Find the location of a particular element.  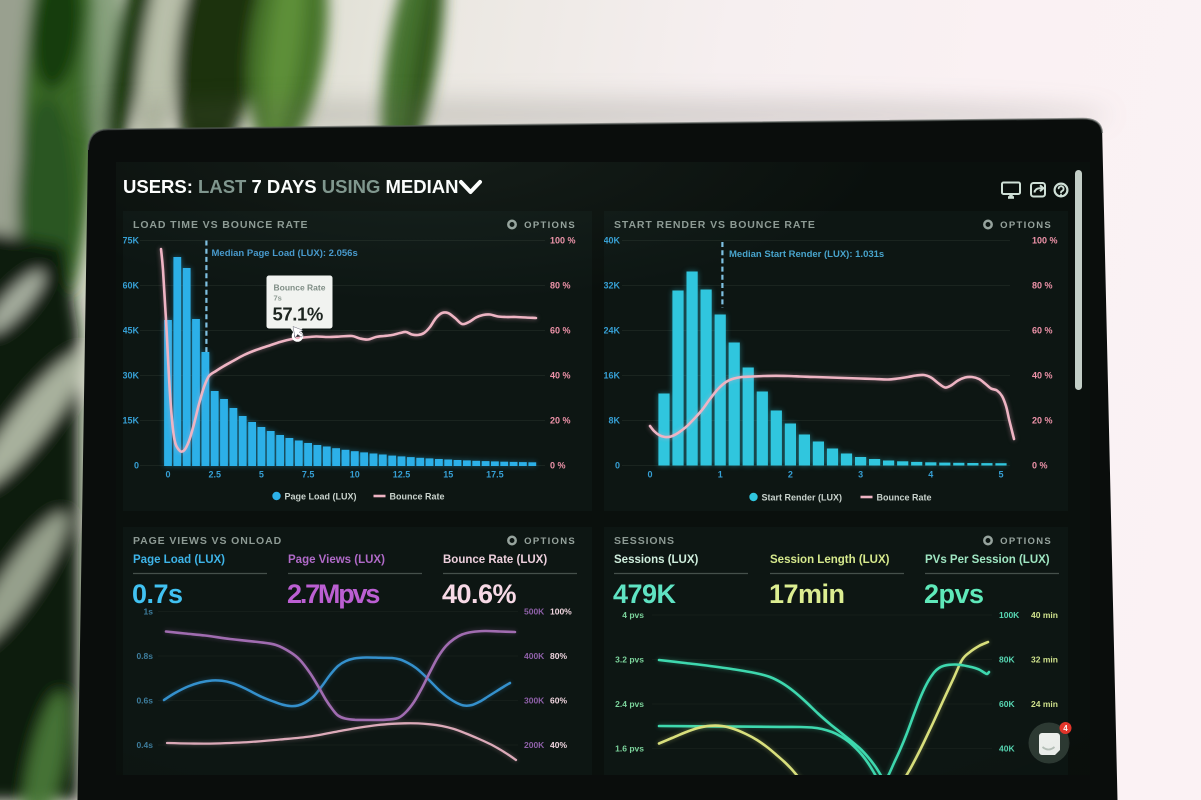

svg-text: 100K is located at coordinates (1009, 615).